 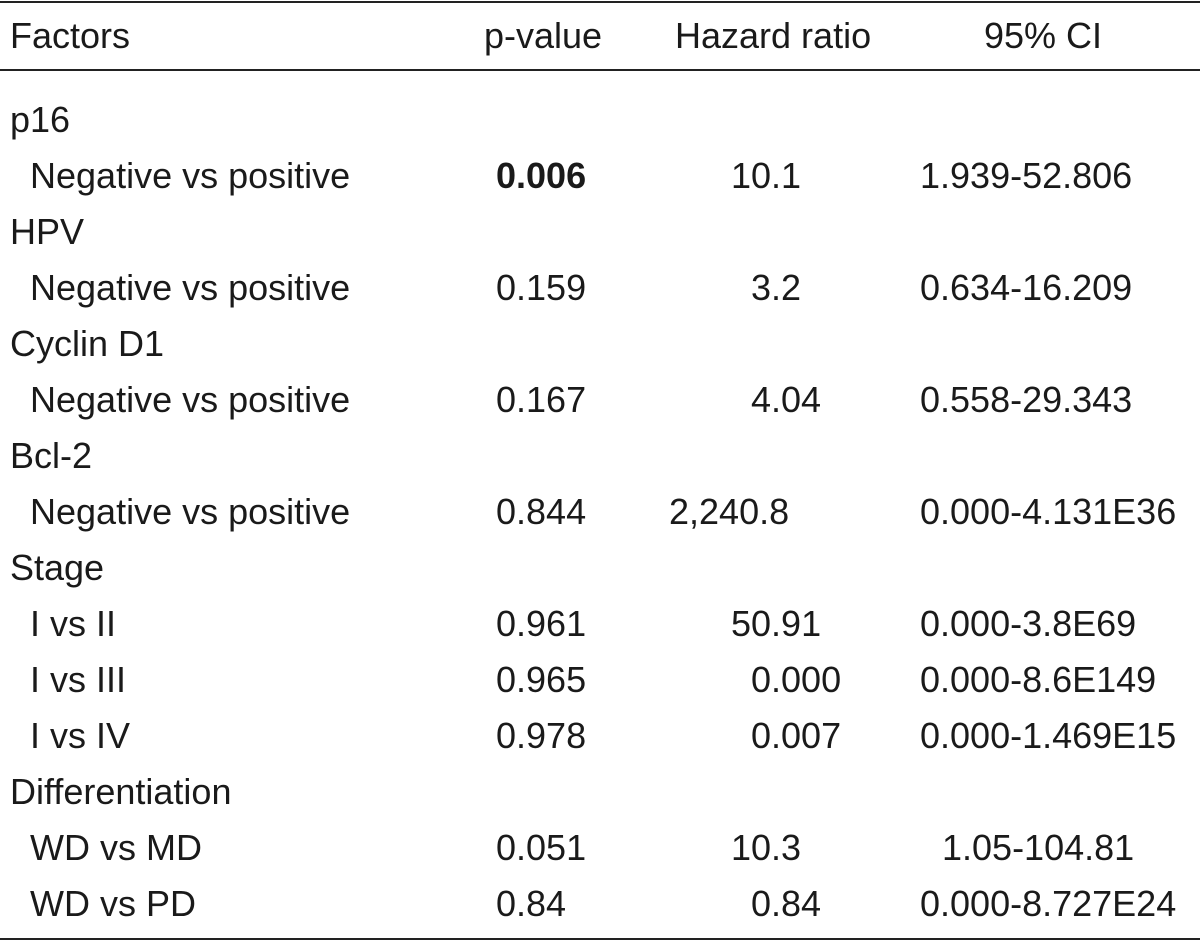 What do you see at coordinates (600, 456) in the screenshot?
I see `group-heading-row: Bcl-2` at bounding box center [600, 456].